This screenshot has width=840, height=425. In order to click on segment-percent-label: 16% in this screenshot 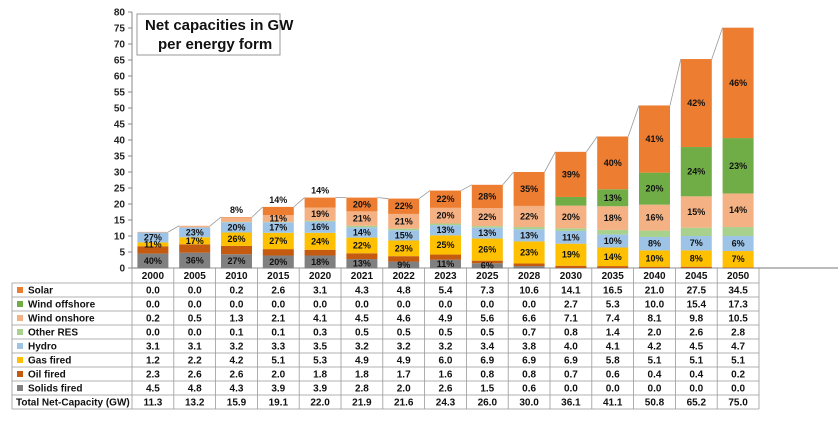, I will do `click(320, 227)`.